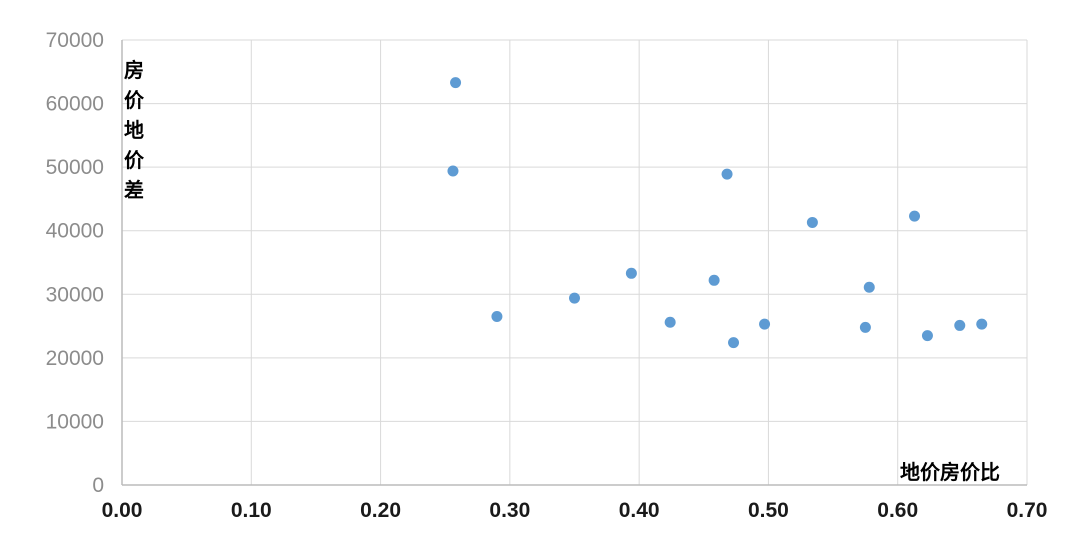 The image size is (1080, 555). Describe the element at coordinates (98, 485) in the screenshot. I see `y-tick-label: 0` at that location.